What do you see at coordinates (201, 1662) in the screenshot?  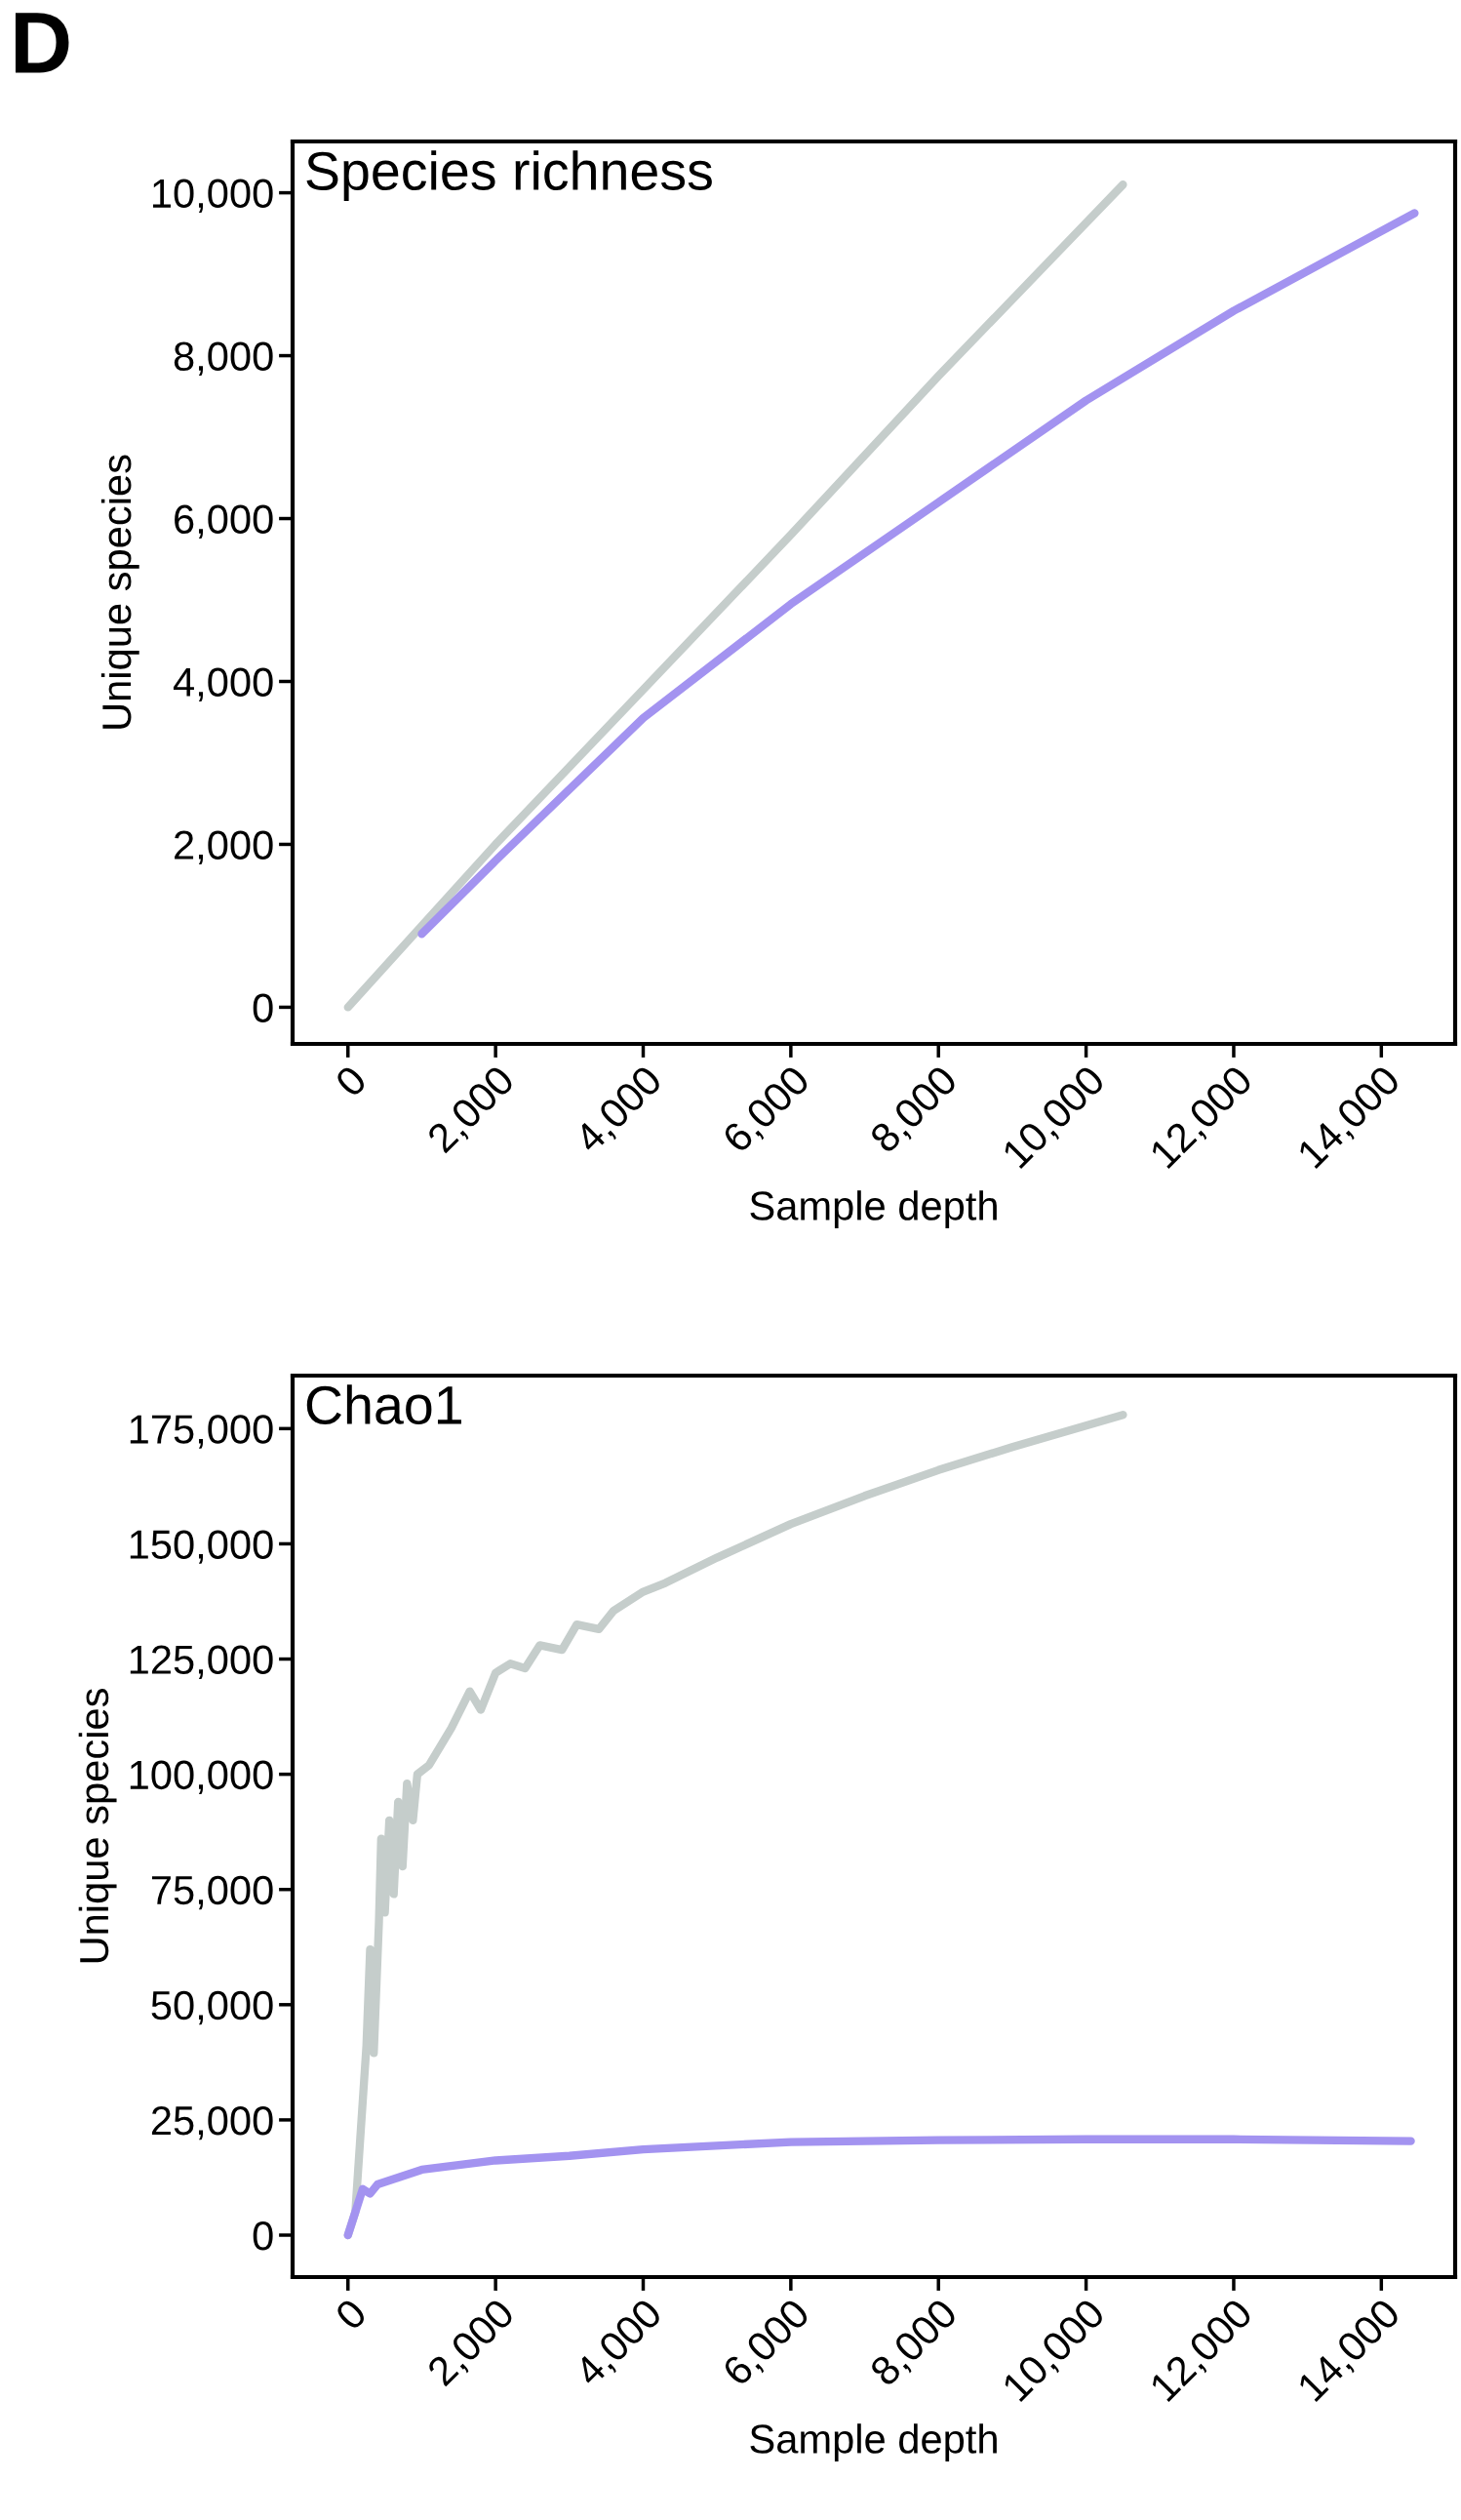 I see `y-tick-label: 125,000` at bounding box center [201, 1662].